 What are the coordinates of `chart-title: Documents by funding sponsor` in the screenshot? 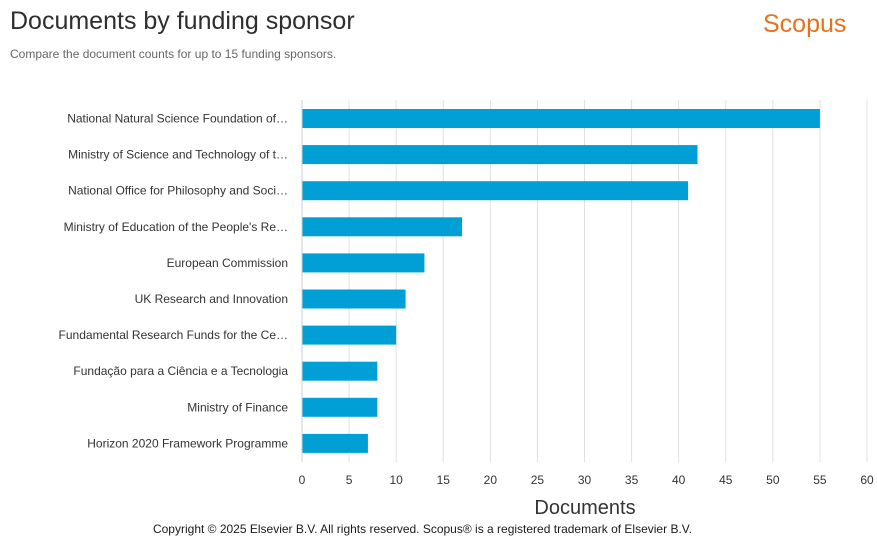 It's located at (182, 21).